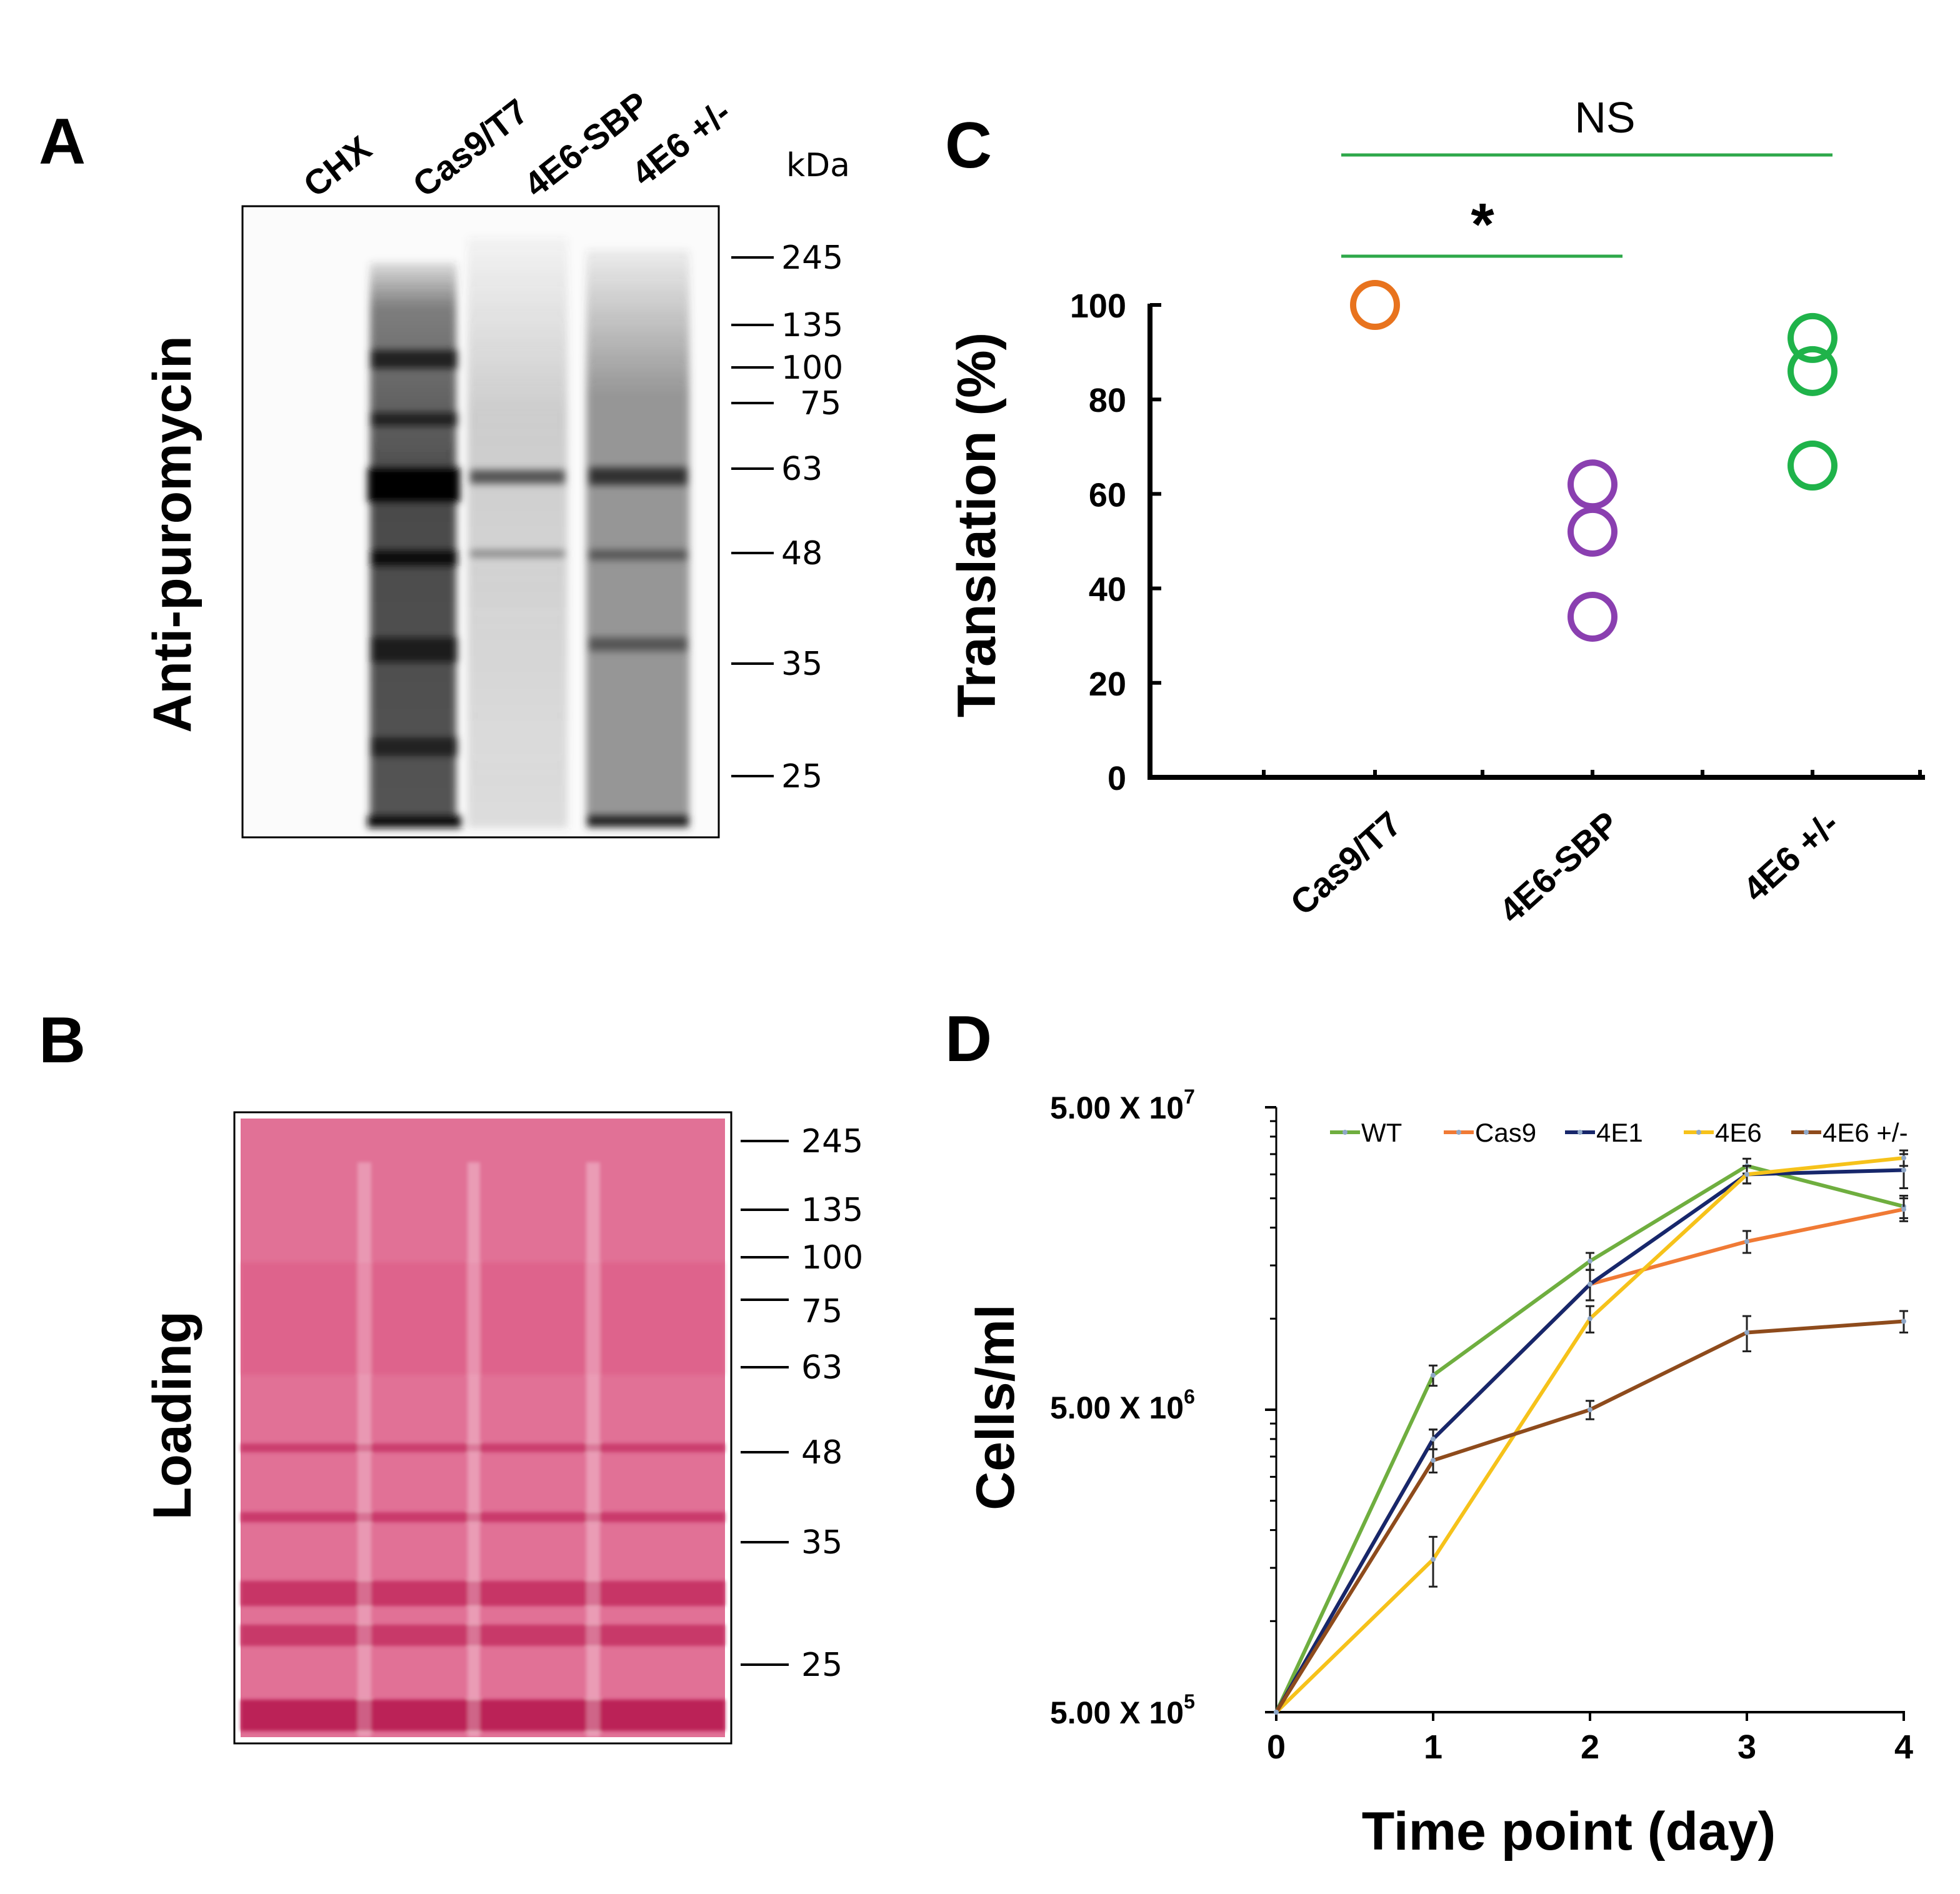 This screenshot has width=1960, height=1894. What do you see at coordinates (1122, 1407) in the screenshot?
I see `panel-d-ytick-labels: 5.00 X 107 5.00 X 106 5.00 X 105` at bounding box center [1122, 1407].